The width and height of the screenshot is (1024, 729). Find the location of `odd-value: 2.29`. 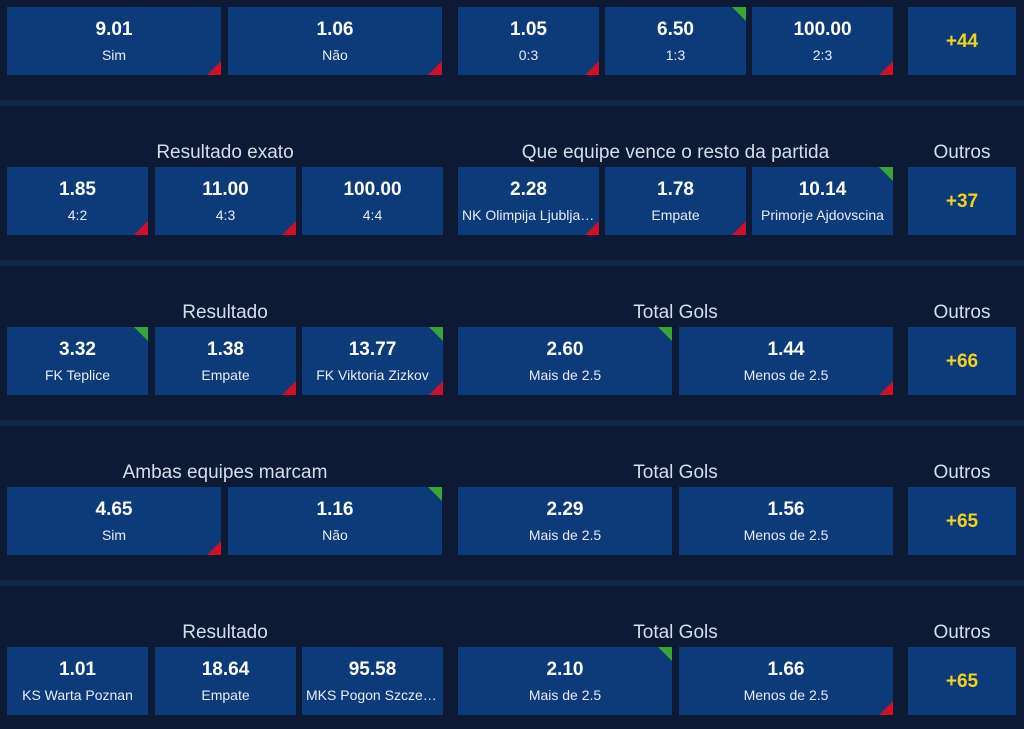

odd-value: 2.29 is located at coordinates (565, 509).